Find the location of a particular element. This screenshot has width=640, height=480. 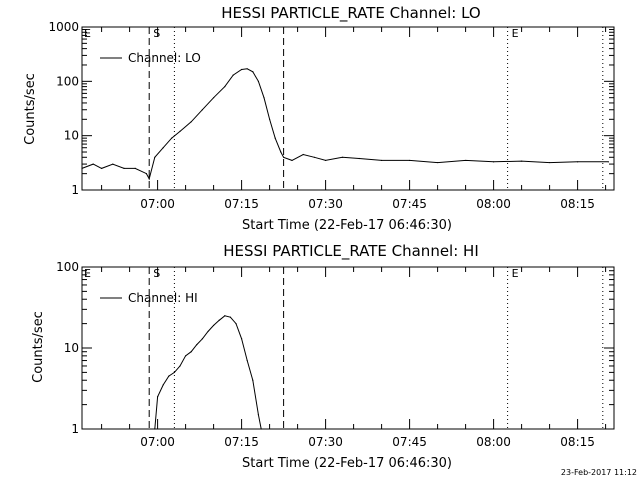

x-tick-label: 08:15 is located at coordinates (577, 442).